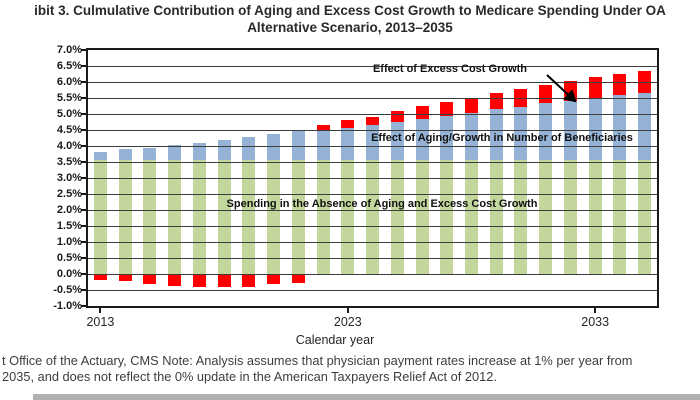 Image resolution: width=700 pixels, height=400 pixels. What do you see at coordinates (69, 66) in the screenshot?
I see `y-tick-label-6.5%: 6.5%` at bounding box center [69, 66].